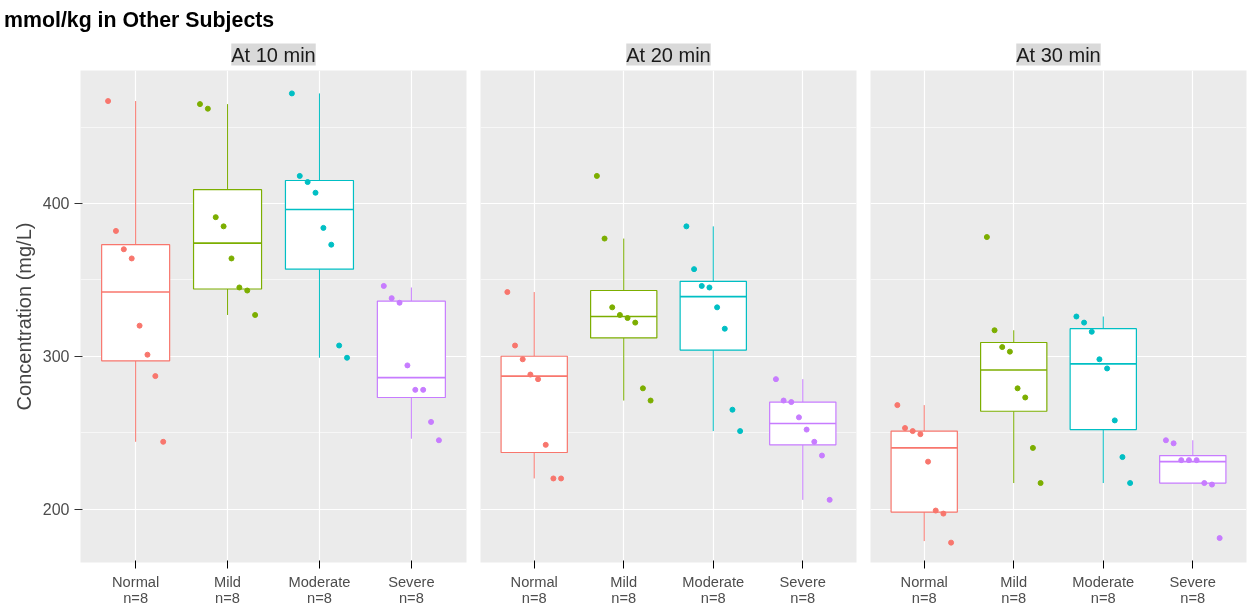  Describe the element at coordinates (1058, 54) in the screenshot. I see `chart-title: At 30 min` at that location.